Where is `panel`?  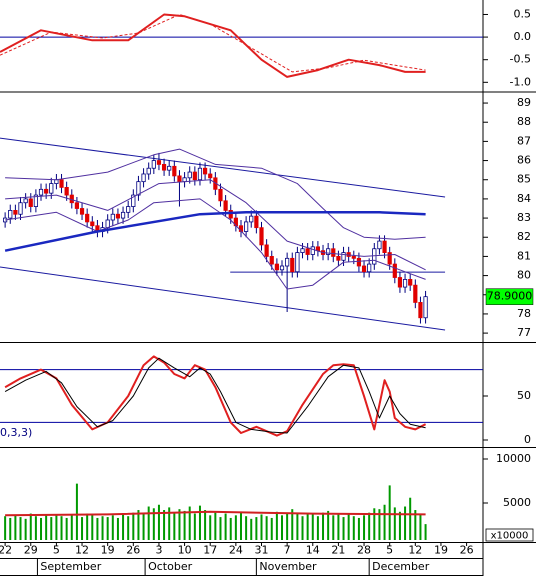 panel is located at coordinates (241, 45).